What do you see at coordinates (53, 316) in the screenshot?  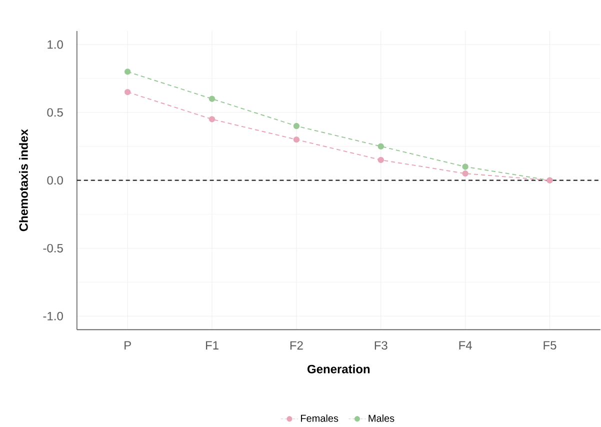 I see `y-tick-label: -1.0` at bounding box center [53, 316].